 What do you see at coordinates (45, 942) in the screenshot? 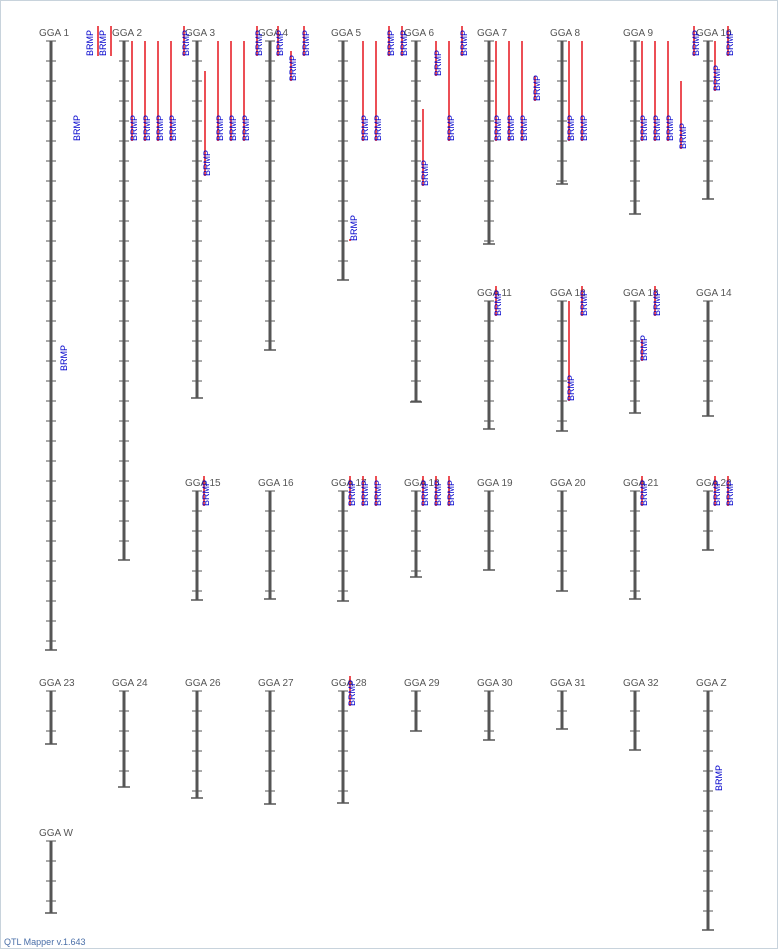
I see `version-label: QTL Mapper v.1.643` at bounding box center [45, 942].